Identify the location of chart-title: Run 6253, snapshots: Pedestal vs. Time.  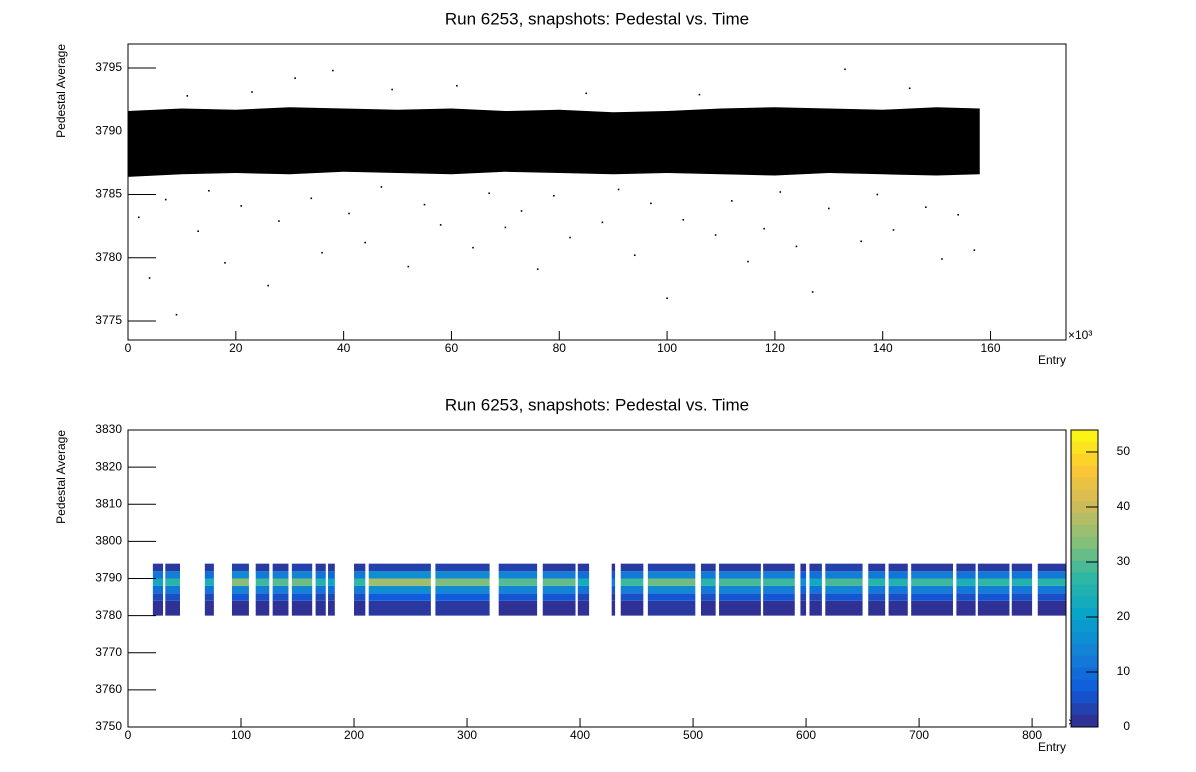
(597, 404).